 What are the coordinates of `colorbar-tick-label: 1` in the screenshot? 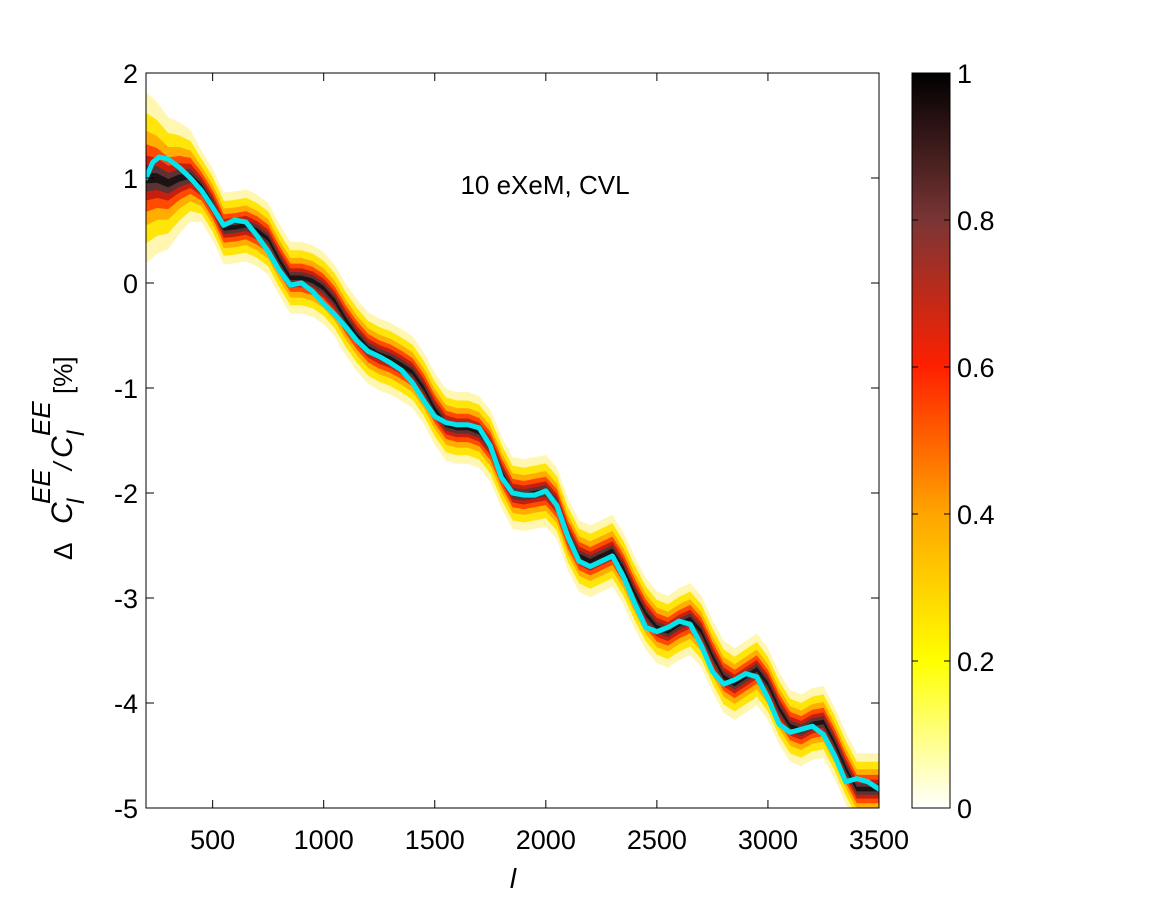 It's located at (964, 74).